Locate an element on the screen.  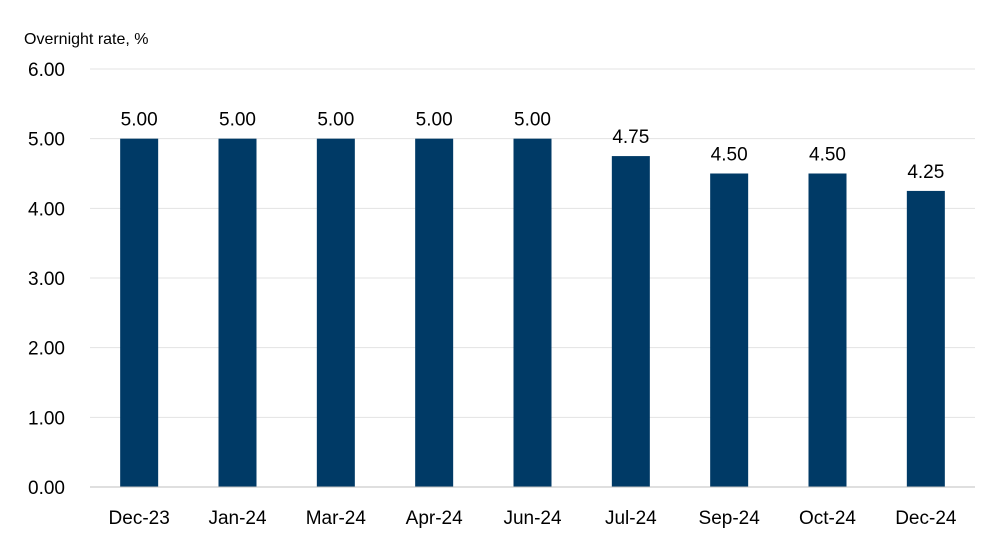
data-label: 4.75 is located at coordinates (630, 137).